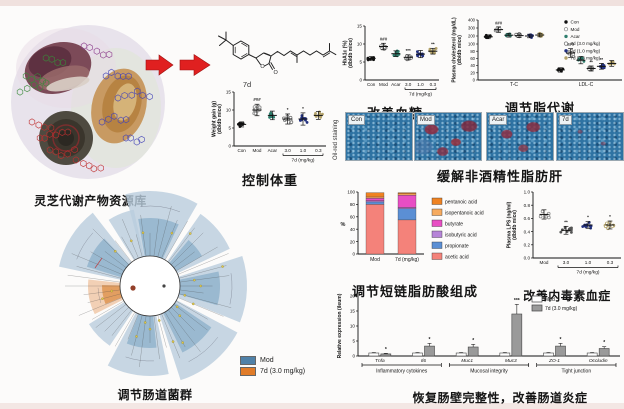  Describe the element at coordinates (336, 139) in the screenshot. I see `oil-red-side-label: Oil-red staining` at that location.